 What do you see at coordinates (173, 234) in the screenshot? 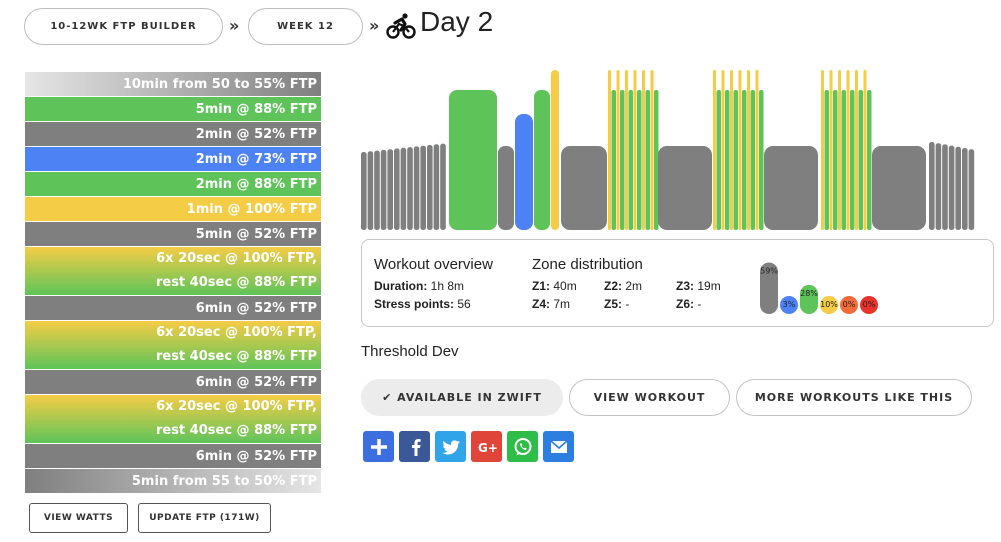
I see `interval-row: 5min @ 52% FTP` at bounding box center [173, 234].